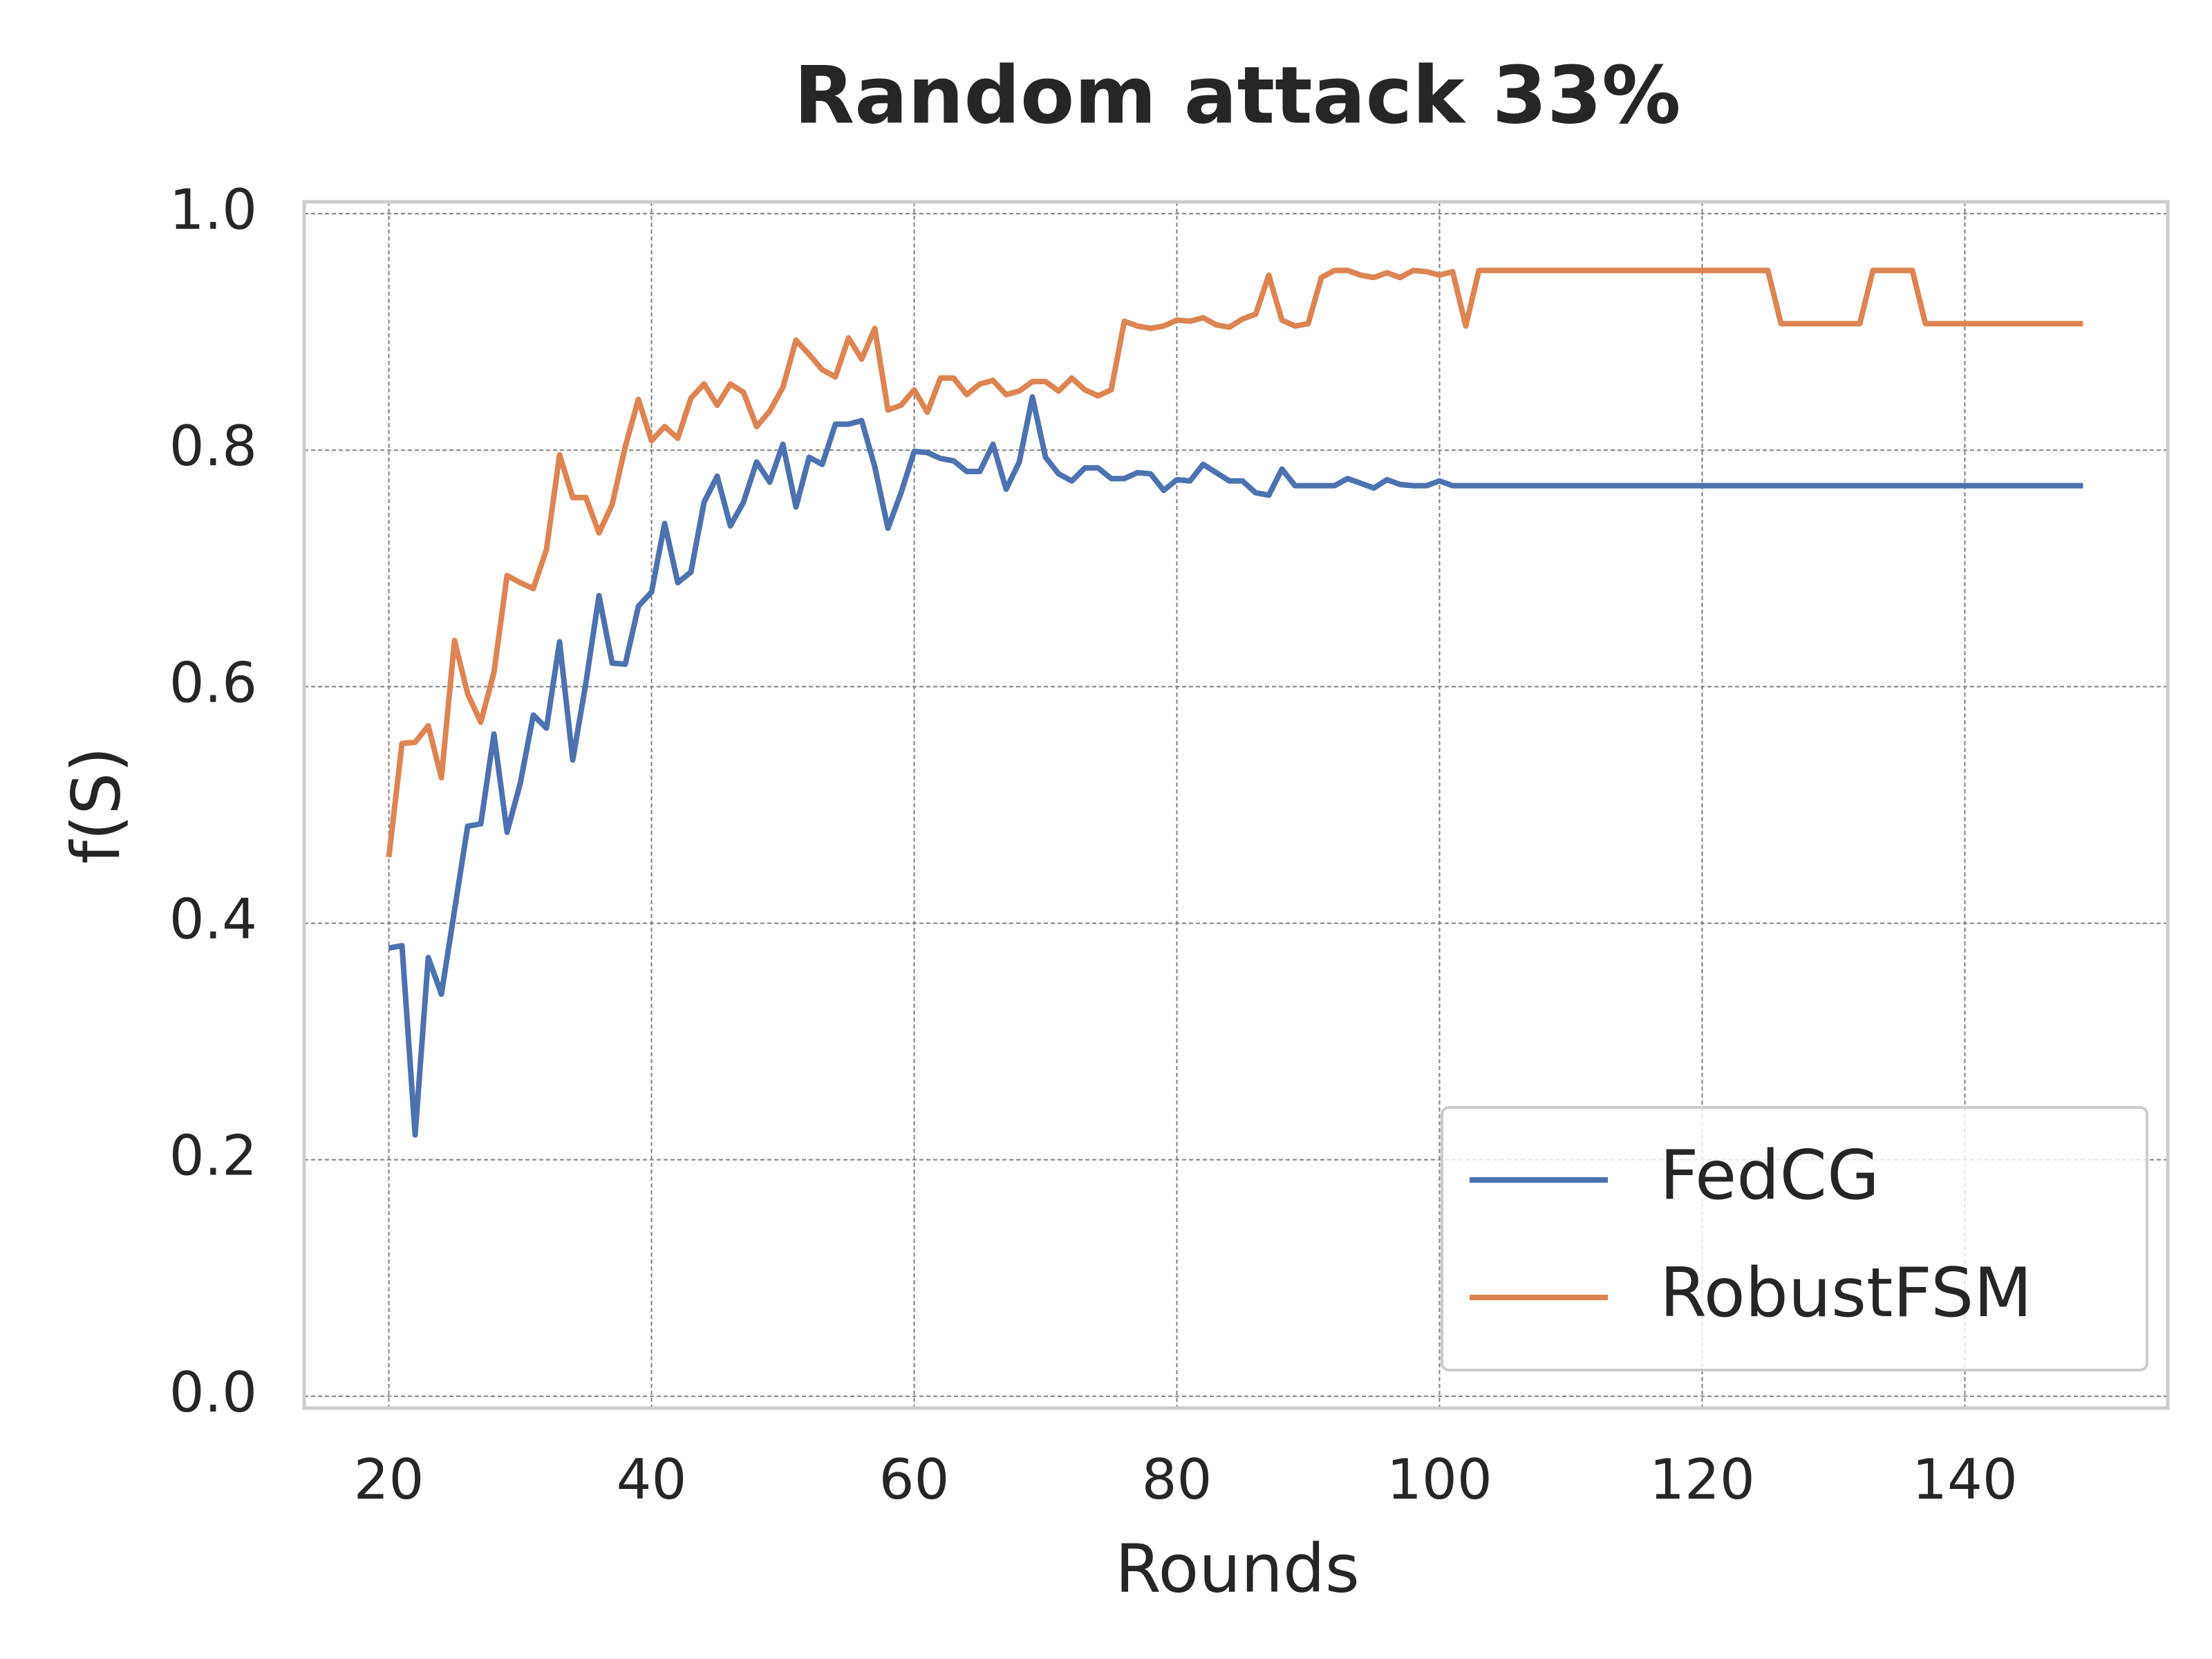 The height and width of the screenshot is (1659, 2212). What do you see at coordinates (1702, 1479) in the screenshot?
I see `x-tick-label: 120` at bounding box center [1702, 1479].